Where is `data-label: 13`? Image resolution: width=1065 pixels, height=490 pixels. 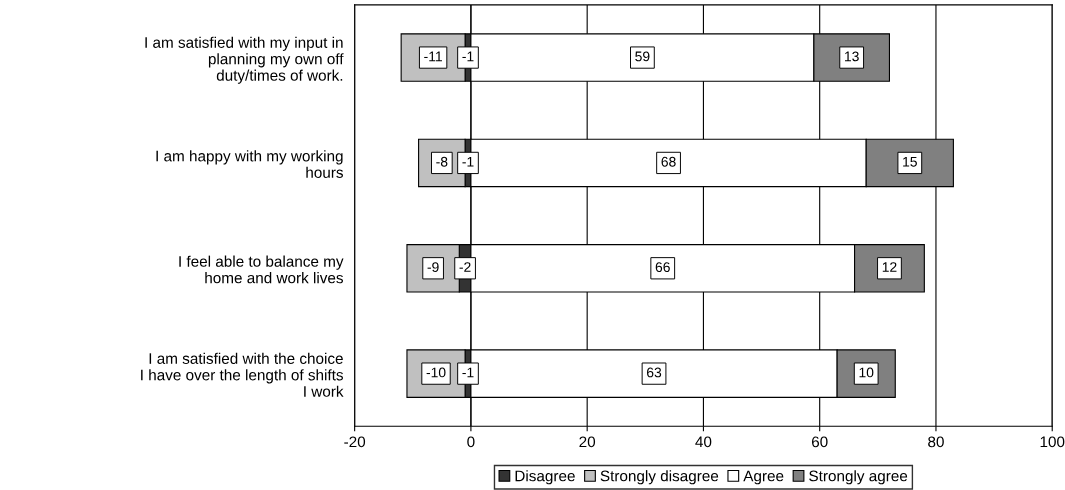 data-label: 13 is located at coordinates (852, 56).